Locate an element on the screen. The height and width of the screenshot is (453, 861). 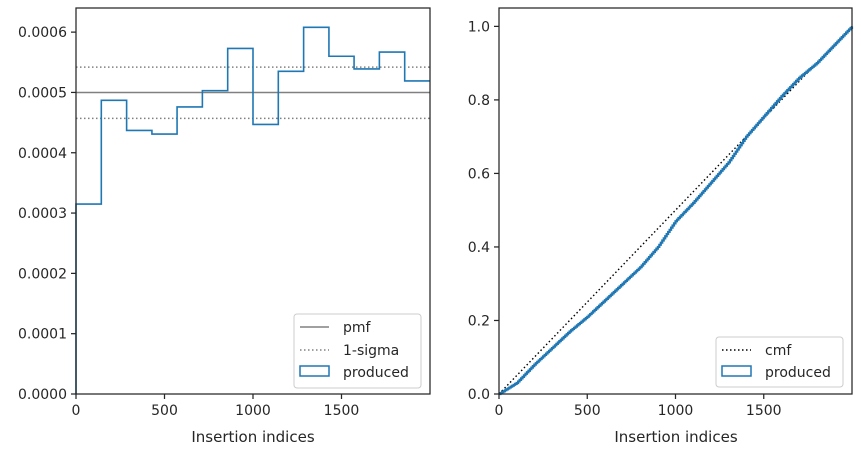
y-tick-label: 0.0000 is located at coordinates (42, 395).